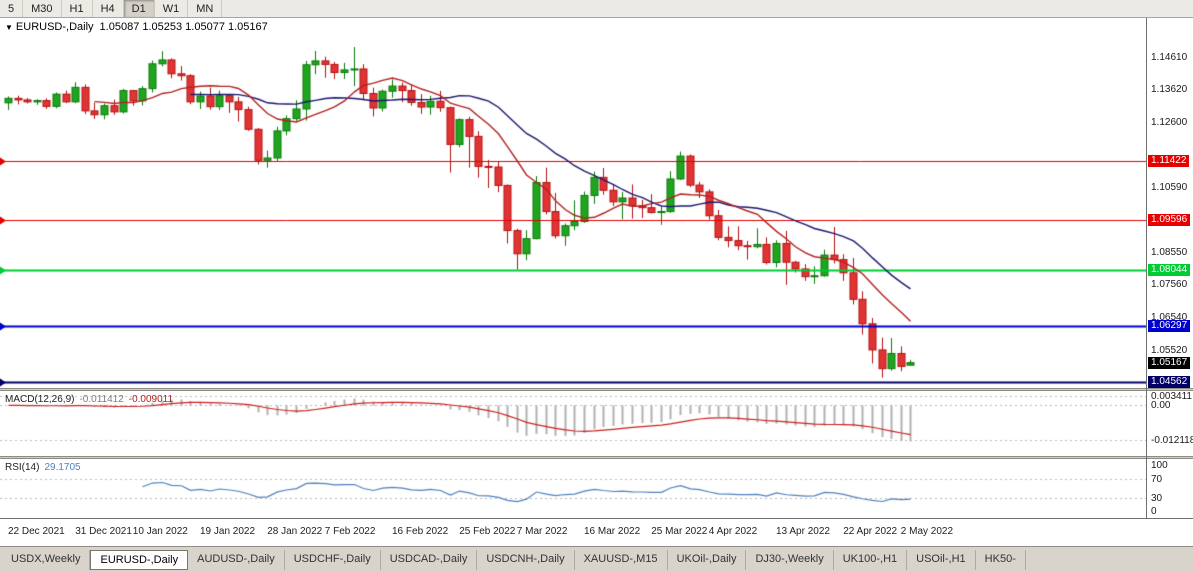 The height and width of the screenshot is (572, 1193). What do you see at coordinates (62, 467) in the screenshot?
I see `rsi-value: 29.1705` at bounding box center [62, 467].